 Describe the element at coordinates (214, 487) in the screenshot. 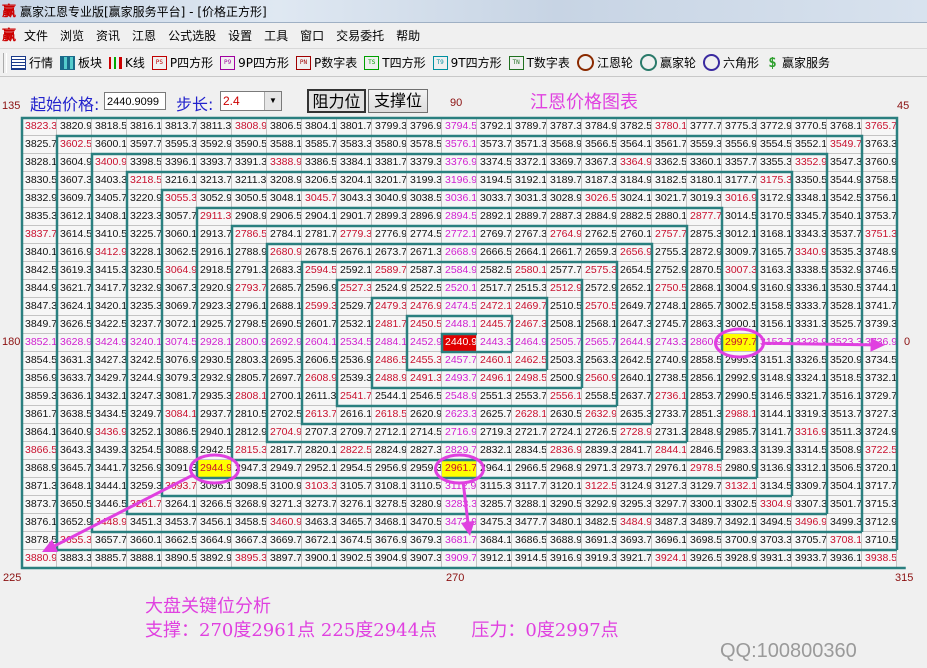

I see `price-cell: 3096.10` at that location.